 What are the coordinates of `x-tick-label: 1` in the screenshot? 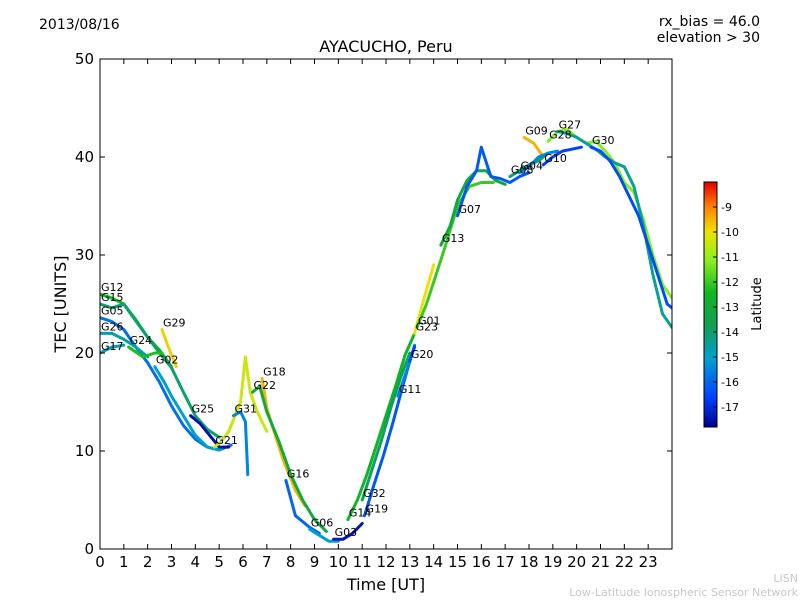 It's located at (124, 562).